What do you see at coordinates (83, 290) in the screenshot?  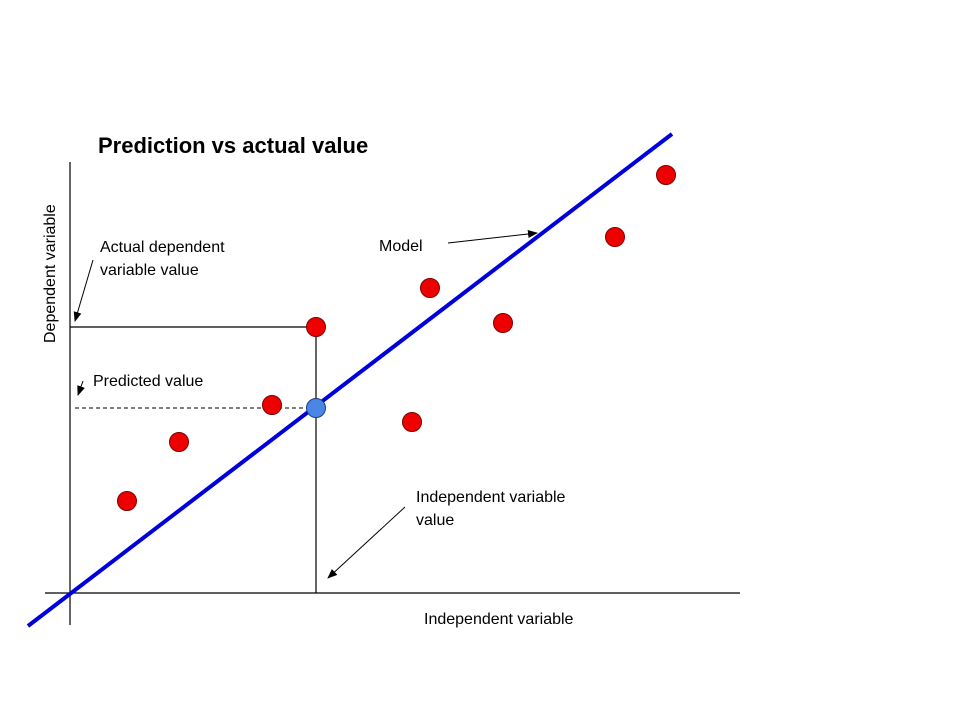 I see `actual-arrow` at bounding box center [83, 290].